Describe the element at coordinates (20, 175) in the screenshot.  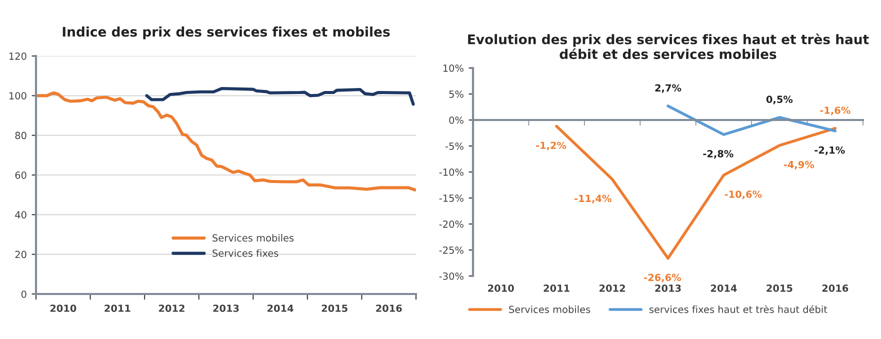
I see `y-tick-label: 60` at that location.